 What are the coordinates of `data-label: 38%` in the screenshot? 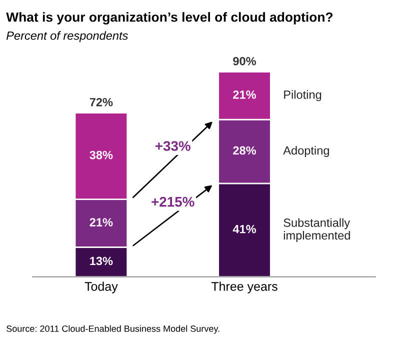 It's located at (101, 155).